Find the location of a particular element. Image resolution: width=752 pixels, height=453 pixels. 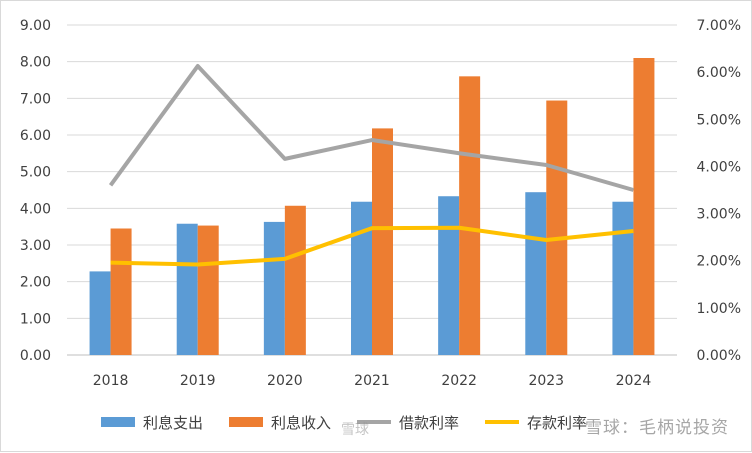

x-tick-label: 2018 is located at coordinates (111, 381).